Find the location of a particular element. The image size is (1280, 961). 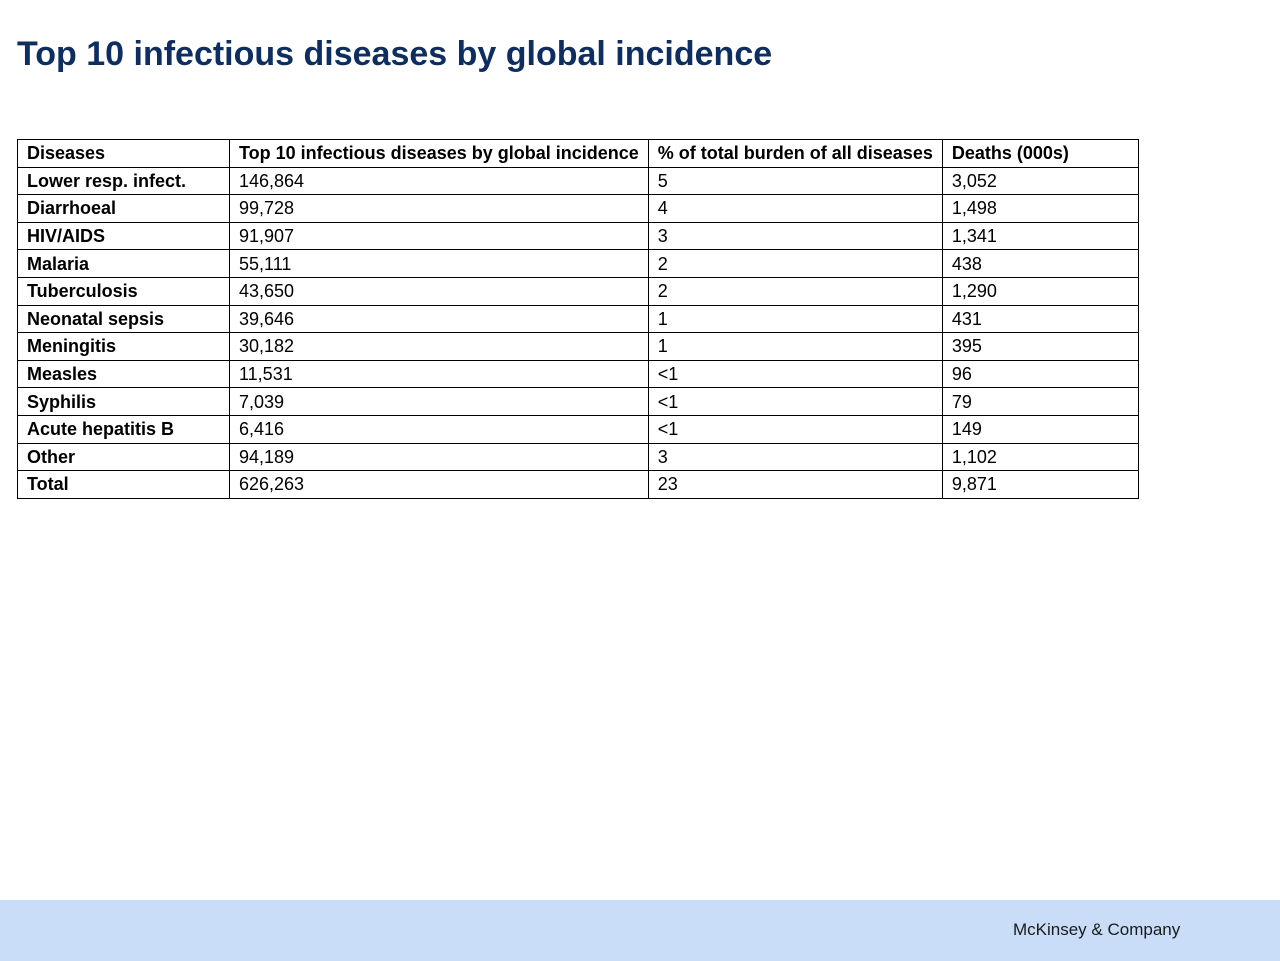

deaths-cell: 79 is located at coordinates (1040, 401).